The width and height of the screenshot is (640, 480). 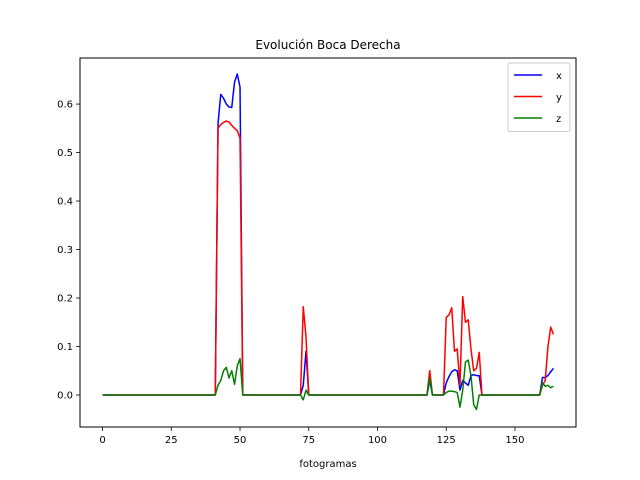 What do you see at coordinates (65, 153) in the screenshot?
I see `y-tick-label: 0.5` at bounding box center [65, 153].